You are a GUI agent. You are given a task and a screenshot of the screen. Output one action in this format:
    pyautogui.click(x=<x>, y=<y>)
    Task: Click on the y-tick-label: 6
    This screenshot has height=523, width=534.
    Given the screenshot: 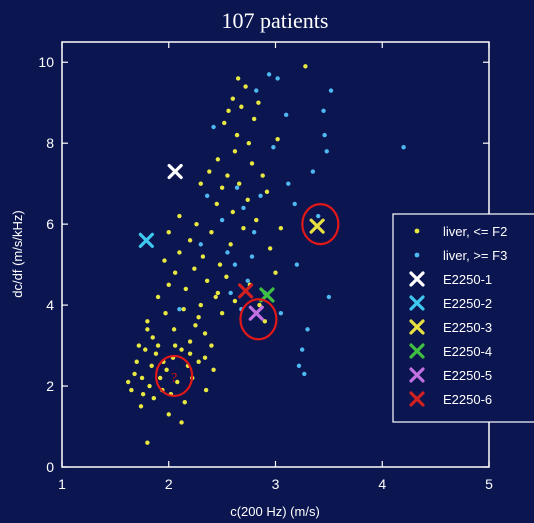 What is the action you would take?
    pyautogui.click(x=50, y=224)
    